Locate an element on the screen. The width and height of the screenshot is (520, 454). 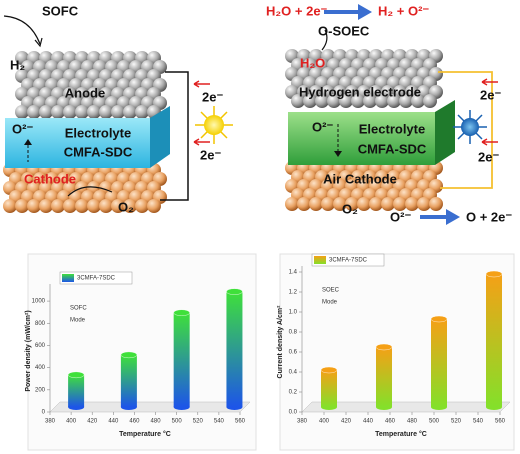
electron-arrow is located at coordinates (201, 84).